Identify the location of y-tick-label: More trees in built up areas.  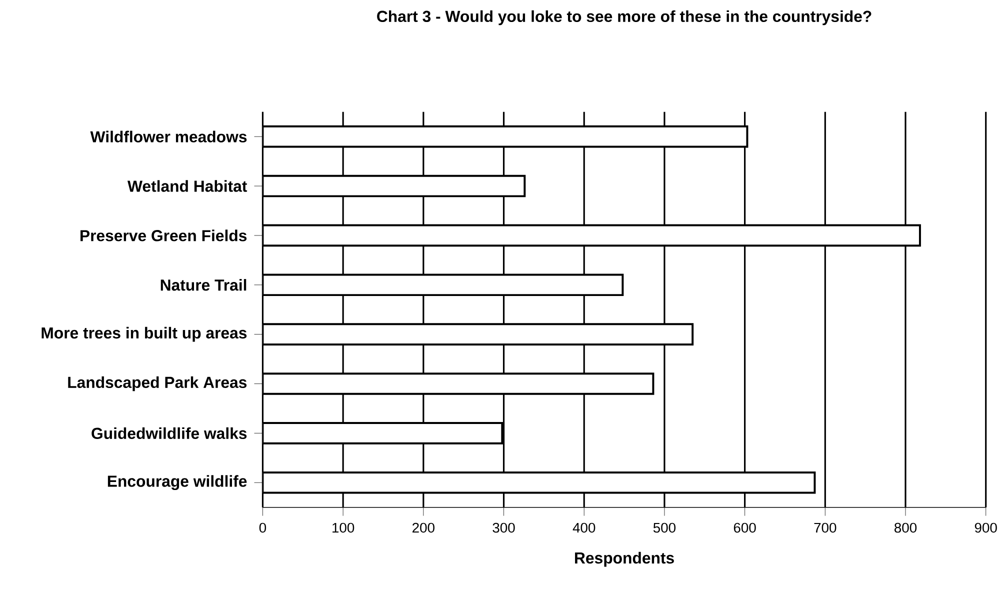
(144, 334).